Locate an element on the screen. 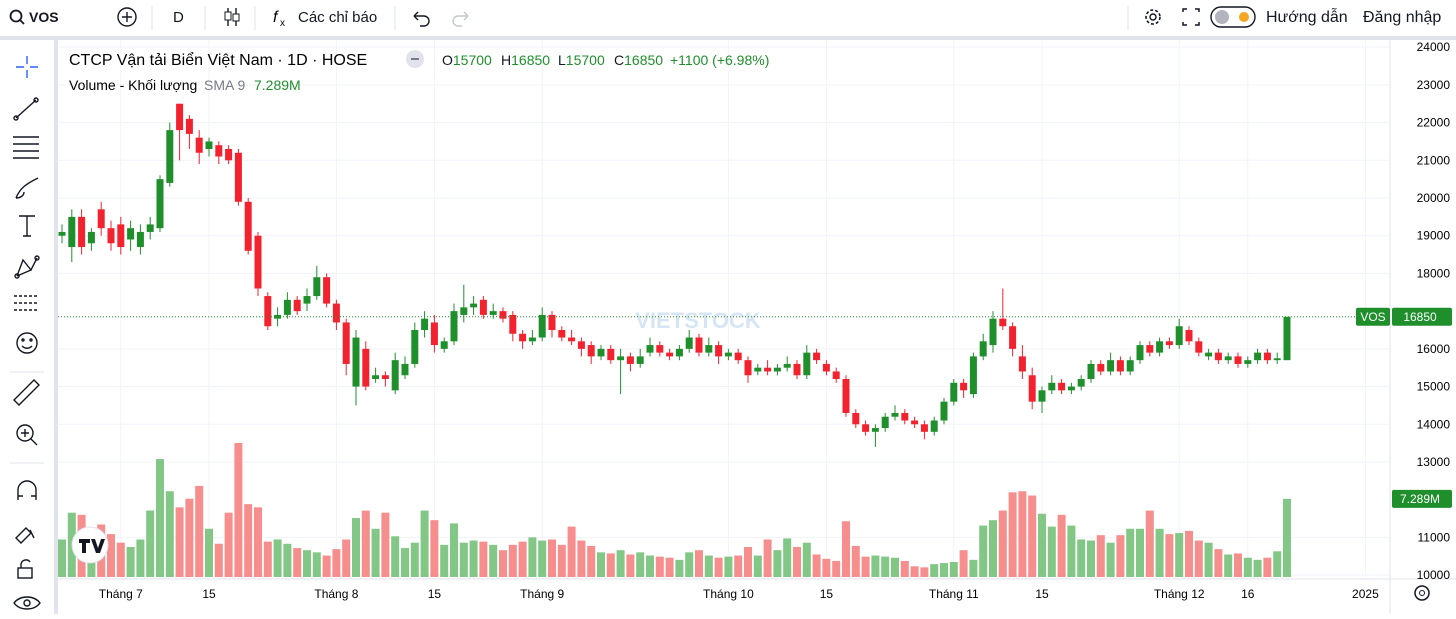 The image size is (1456, 619). watermark: VIETSTOCK is located at coordinates (698, 320).